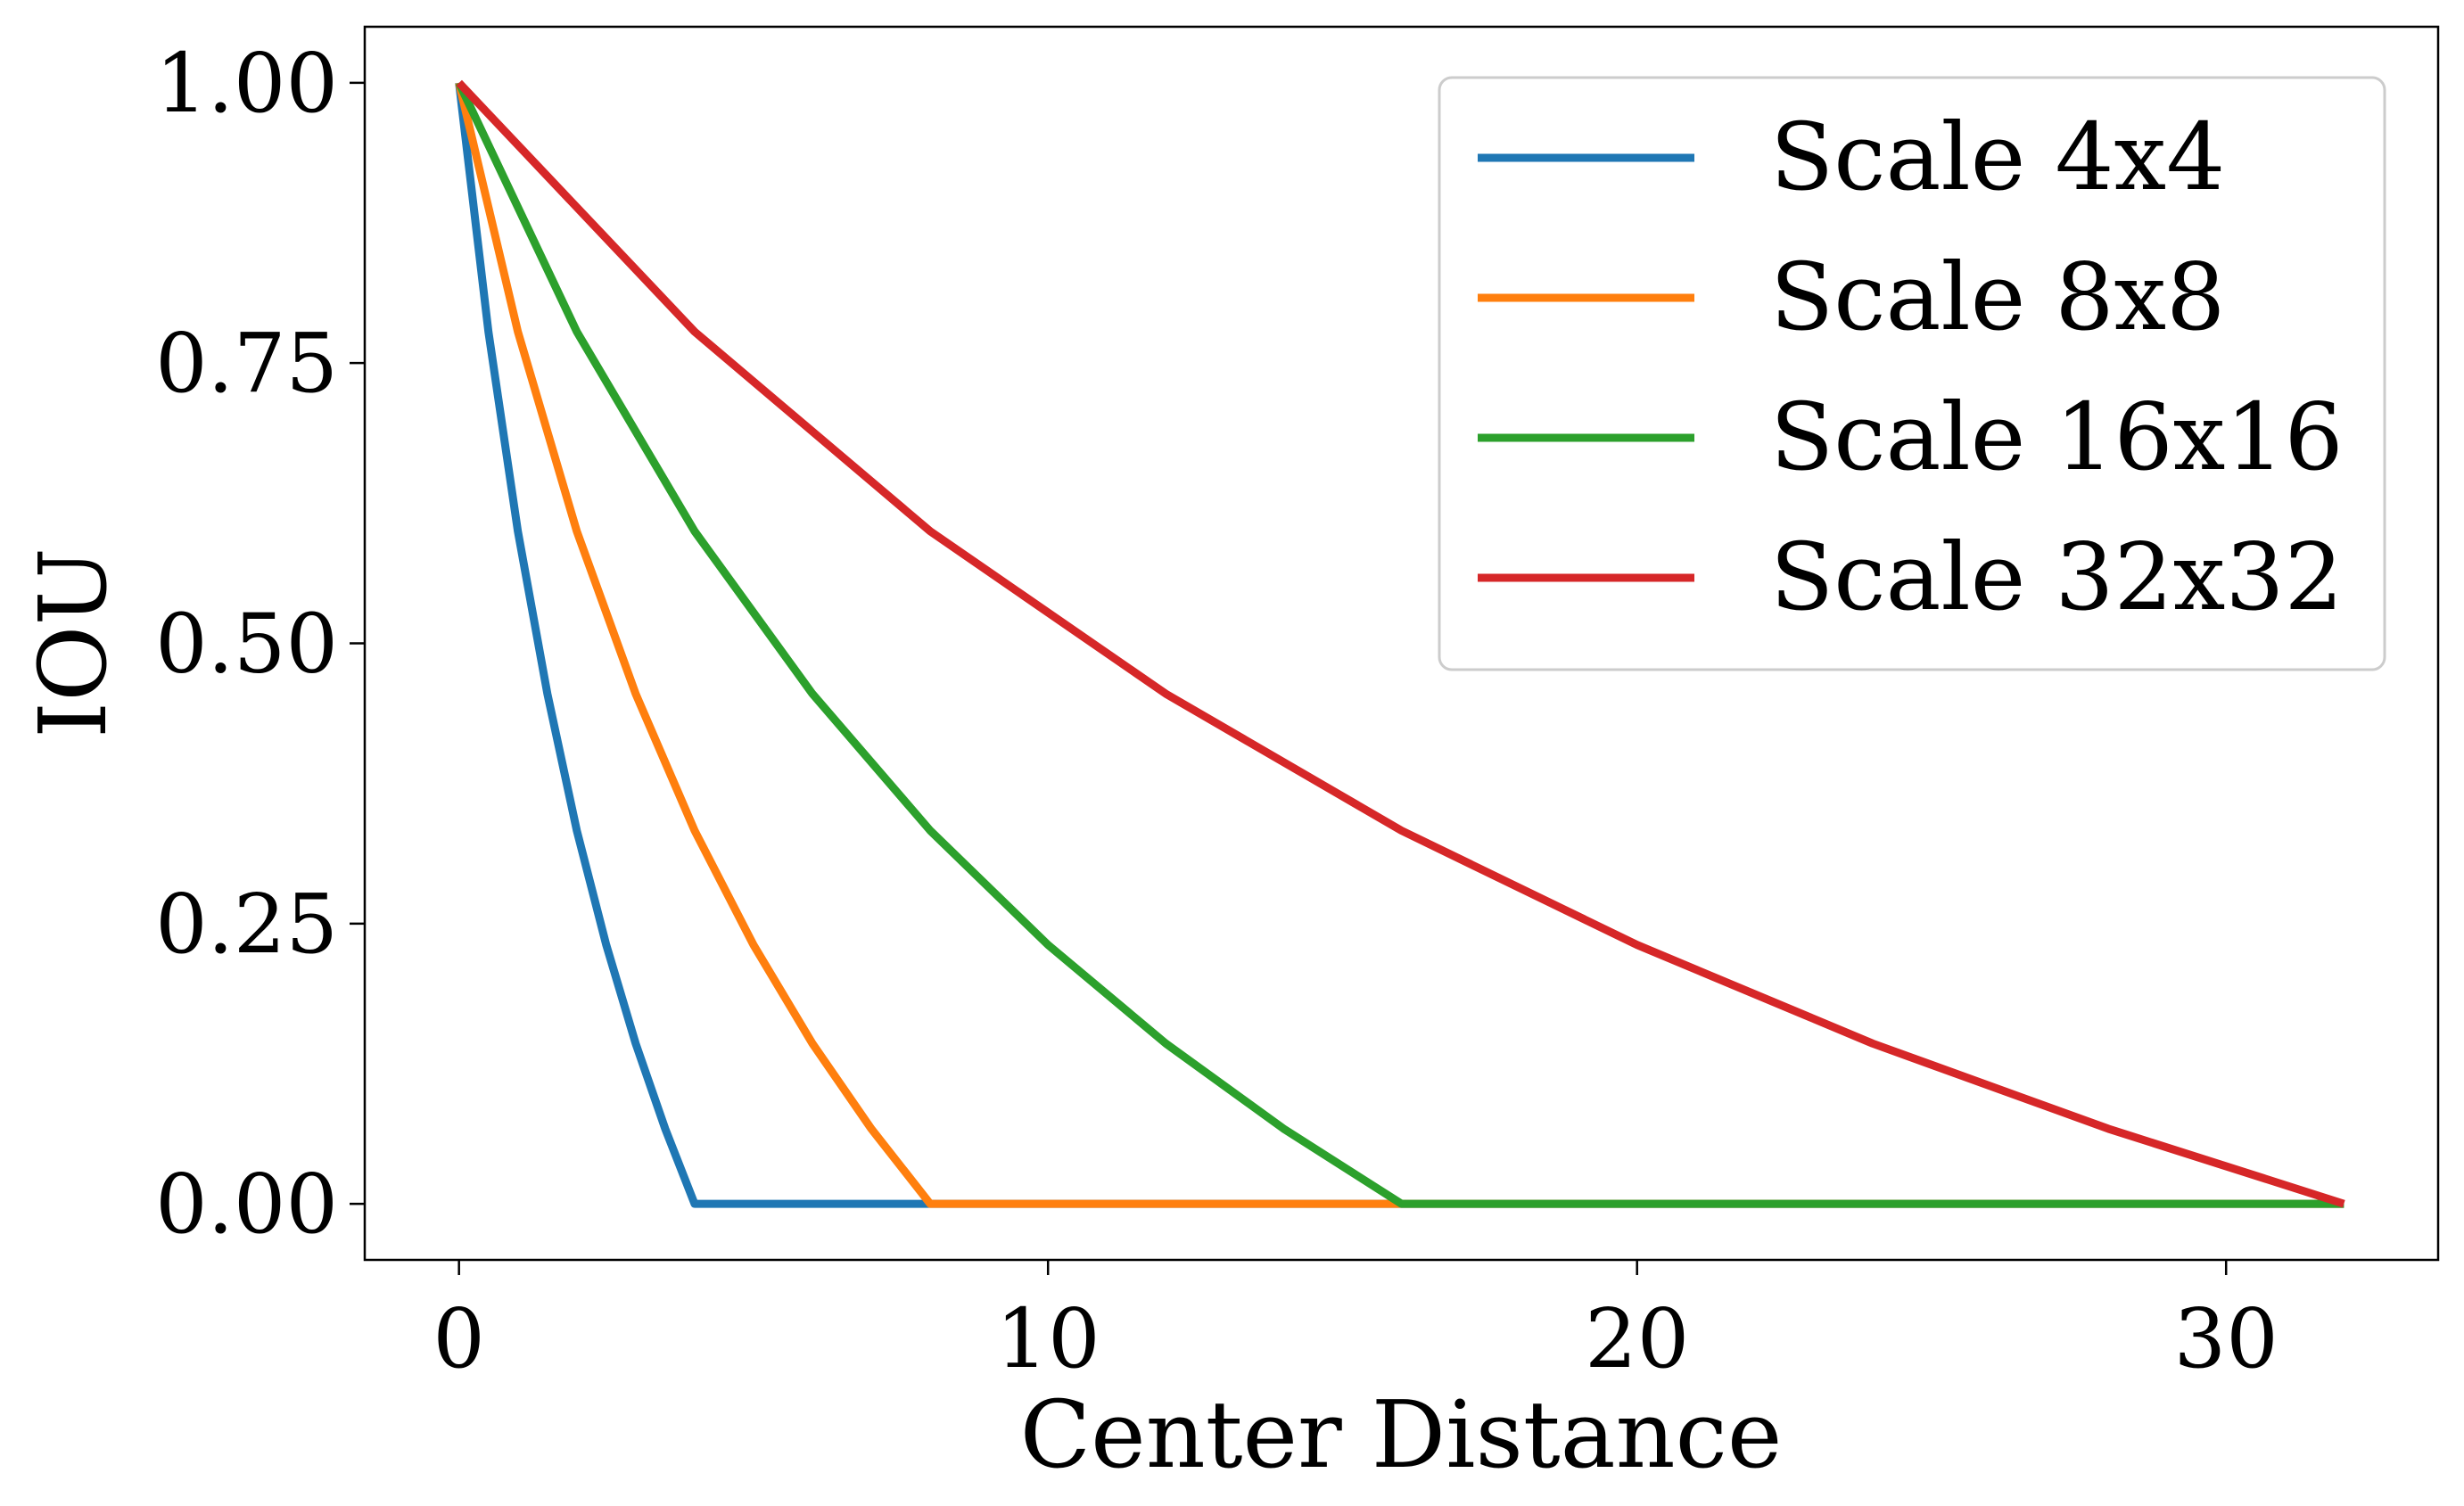 Image resolution: width=2464 pixels, height=1506 pixels. Describe the element at coordinates (247, 644) in the screenshot. I see `y-tick-label: 0.50` at that location.